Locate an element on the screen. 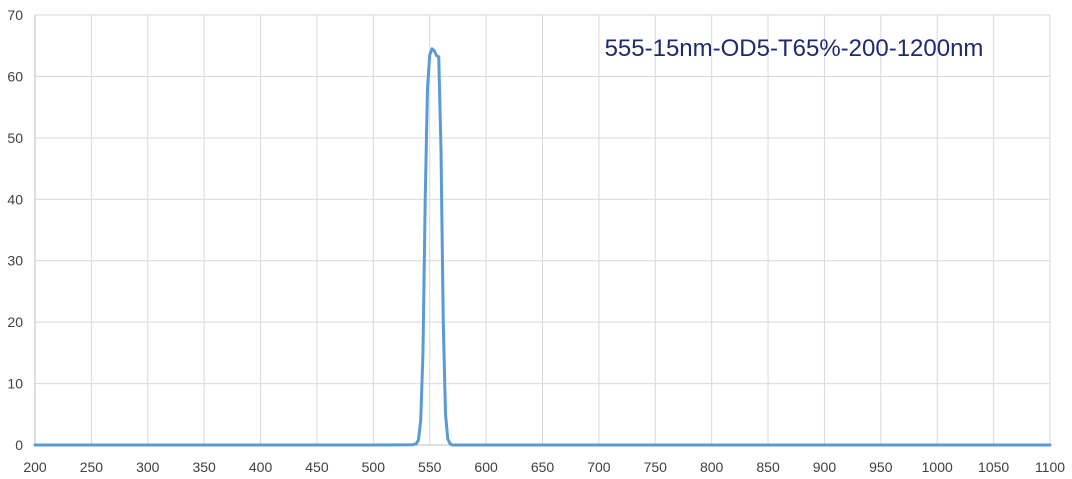 The height and width of the screenshot is (479, 1072). x-tick-label: 900 is located at coordinates (825, 467).